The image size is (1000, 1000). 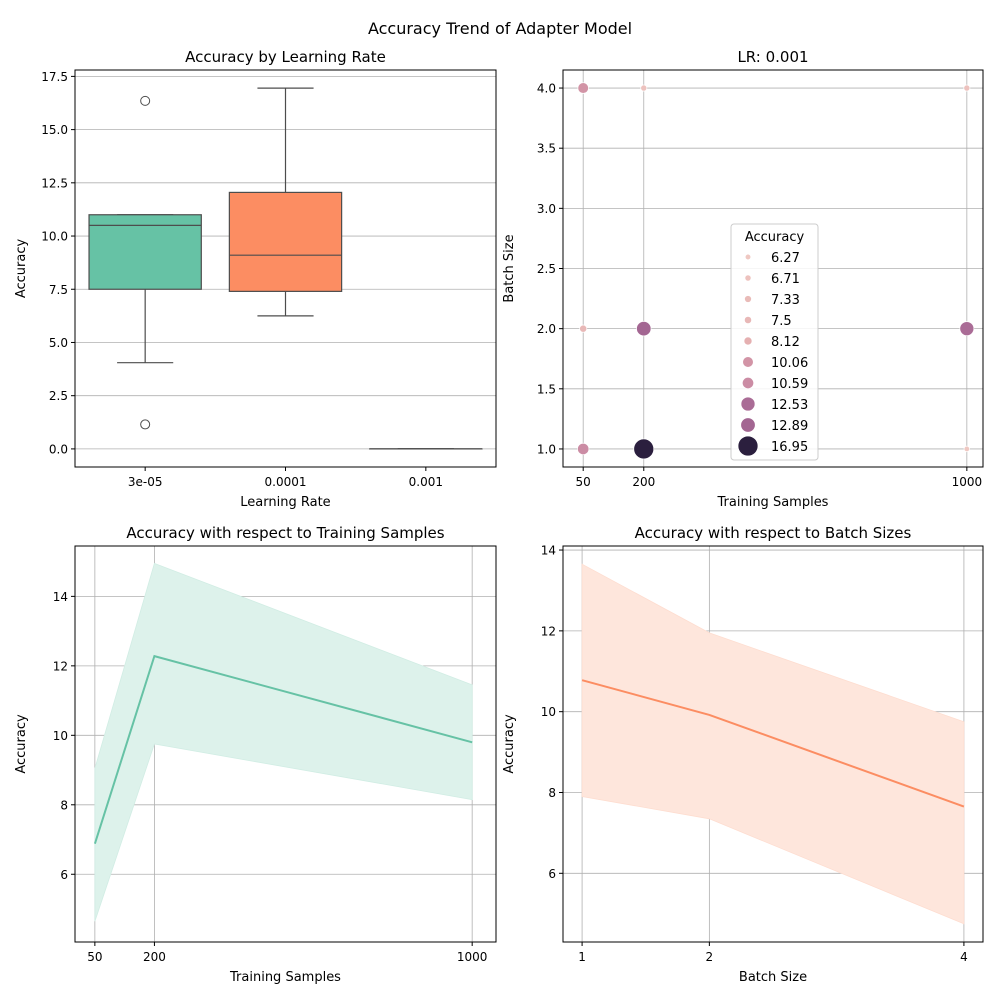 I want to click on y-tick-label: 4.0, so click(x=546, y=89).